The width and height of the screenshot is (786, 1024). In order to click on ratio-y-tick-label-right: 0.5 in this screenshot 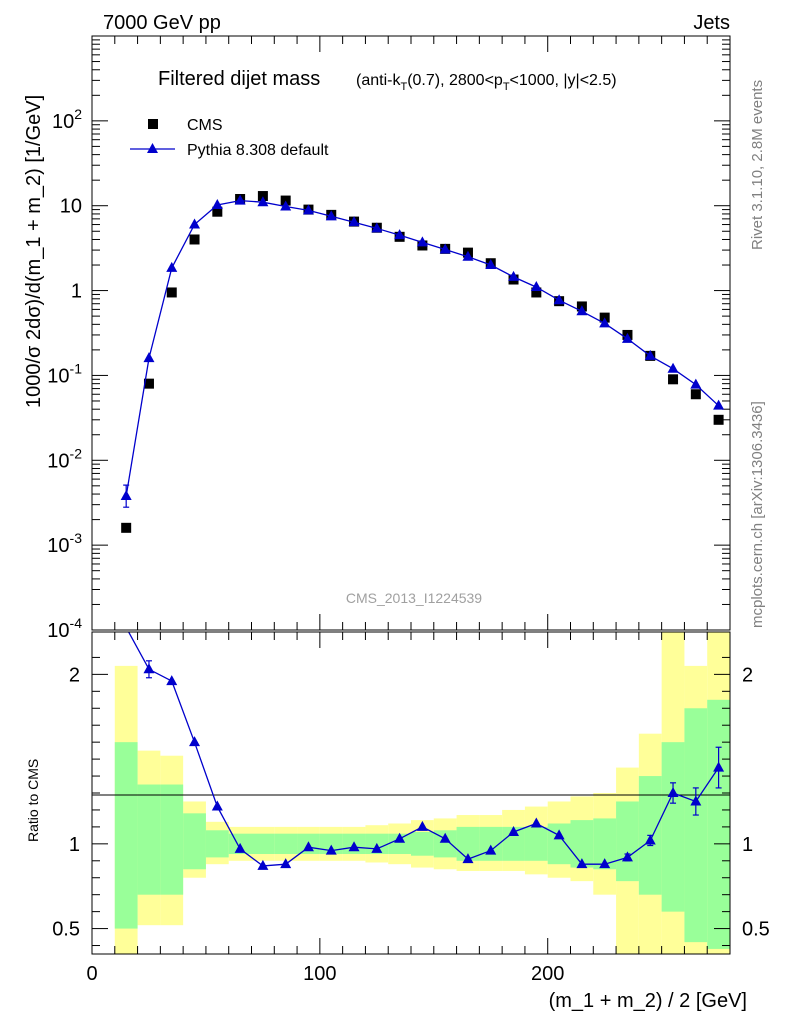, I will do `click(756, 930)`.